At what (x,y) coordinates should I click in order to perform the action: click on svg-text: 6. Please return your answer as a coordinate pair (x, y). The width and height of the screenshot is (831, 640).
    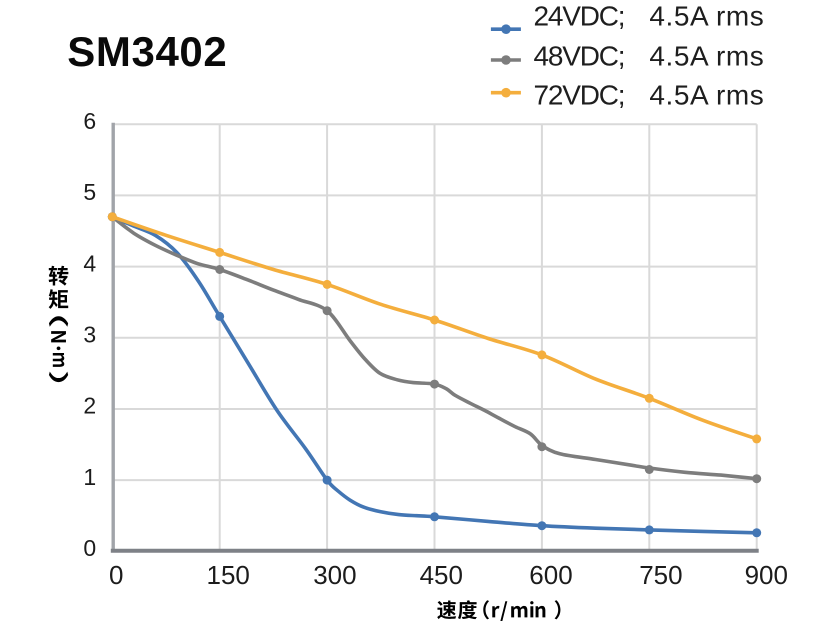
    Looking at the image, I should click on (89, 121).